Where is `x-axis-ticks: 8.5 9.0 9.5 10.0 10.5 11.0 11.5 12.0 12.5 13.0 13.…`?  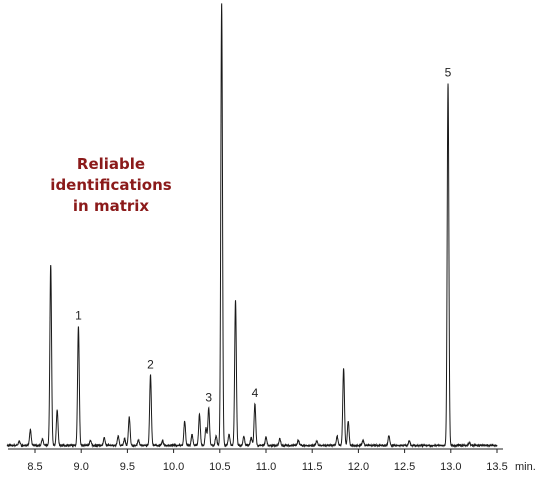 x-axis-ticks: 8.5 9.0 9.5 10.0 10.5 11.0 11.5 12.0 12.5 13.0 13.… is located at coordinates (267, 461).